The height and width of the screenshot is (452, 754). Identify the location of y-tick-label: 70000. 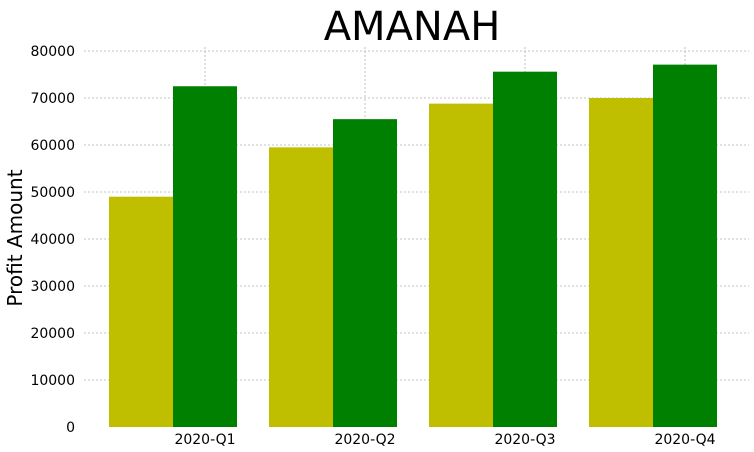
(52, 99).